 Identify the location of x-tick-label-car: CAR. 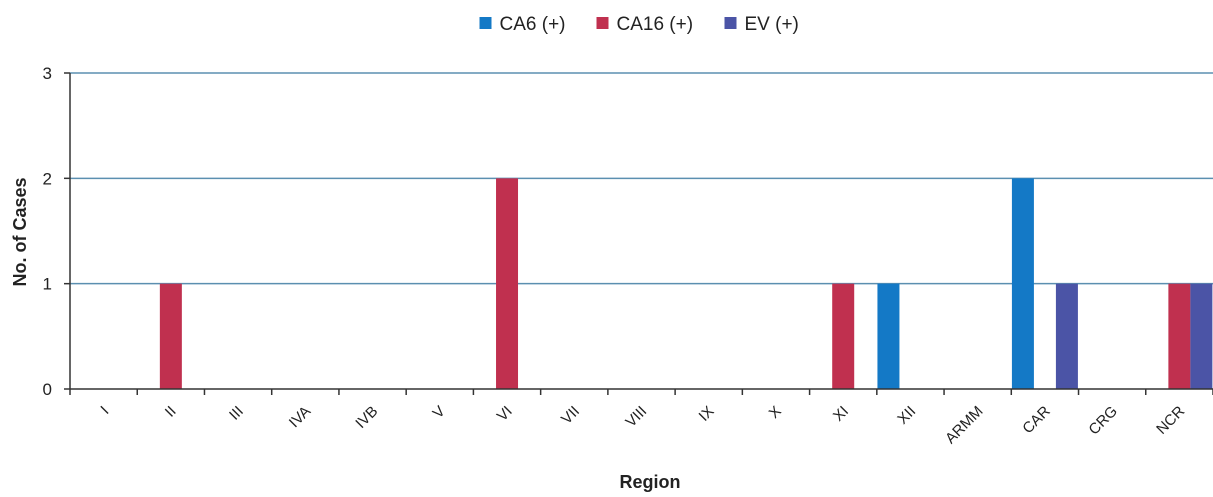
(1036, 420).